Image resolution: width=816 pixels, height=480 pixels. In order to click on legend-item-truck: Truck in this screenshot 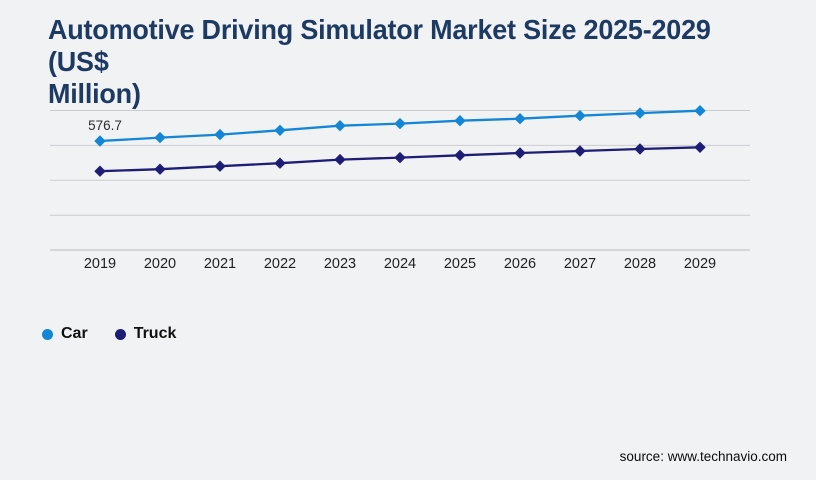, I will do `click(145, 334)`.